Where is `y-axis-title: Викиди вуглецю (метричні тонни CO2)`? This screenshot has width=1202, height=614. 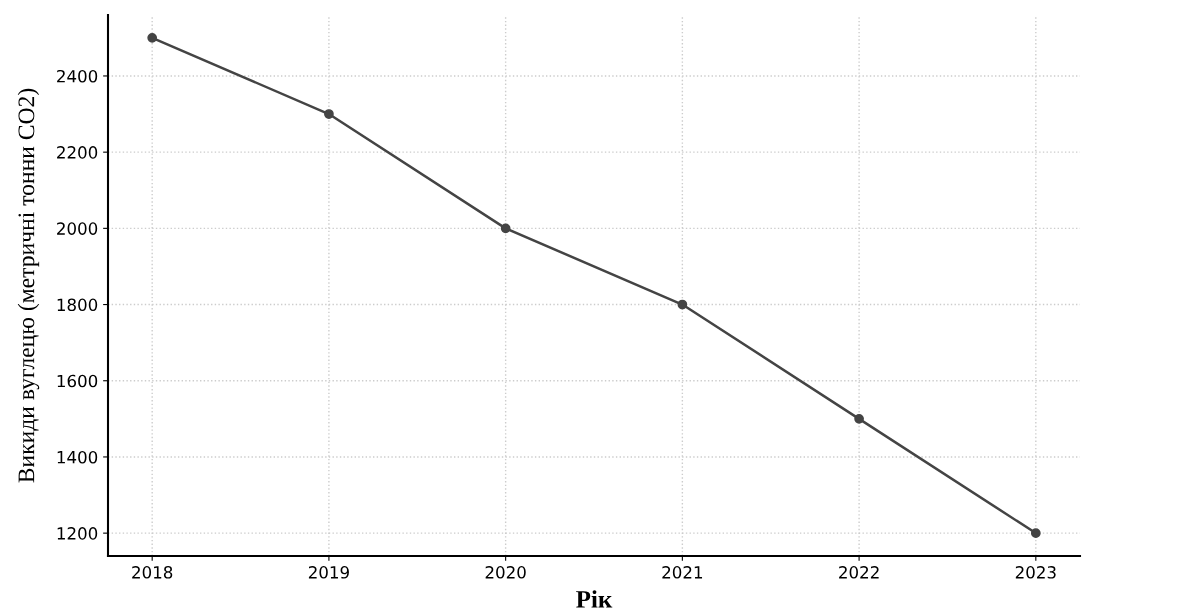 y-axis-title: Викиди вуглецю (метричні тонни CO2) is located at coordinates (28, 285).